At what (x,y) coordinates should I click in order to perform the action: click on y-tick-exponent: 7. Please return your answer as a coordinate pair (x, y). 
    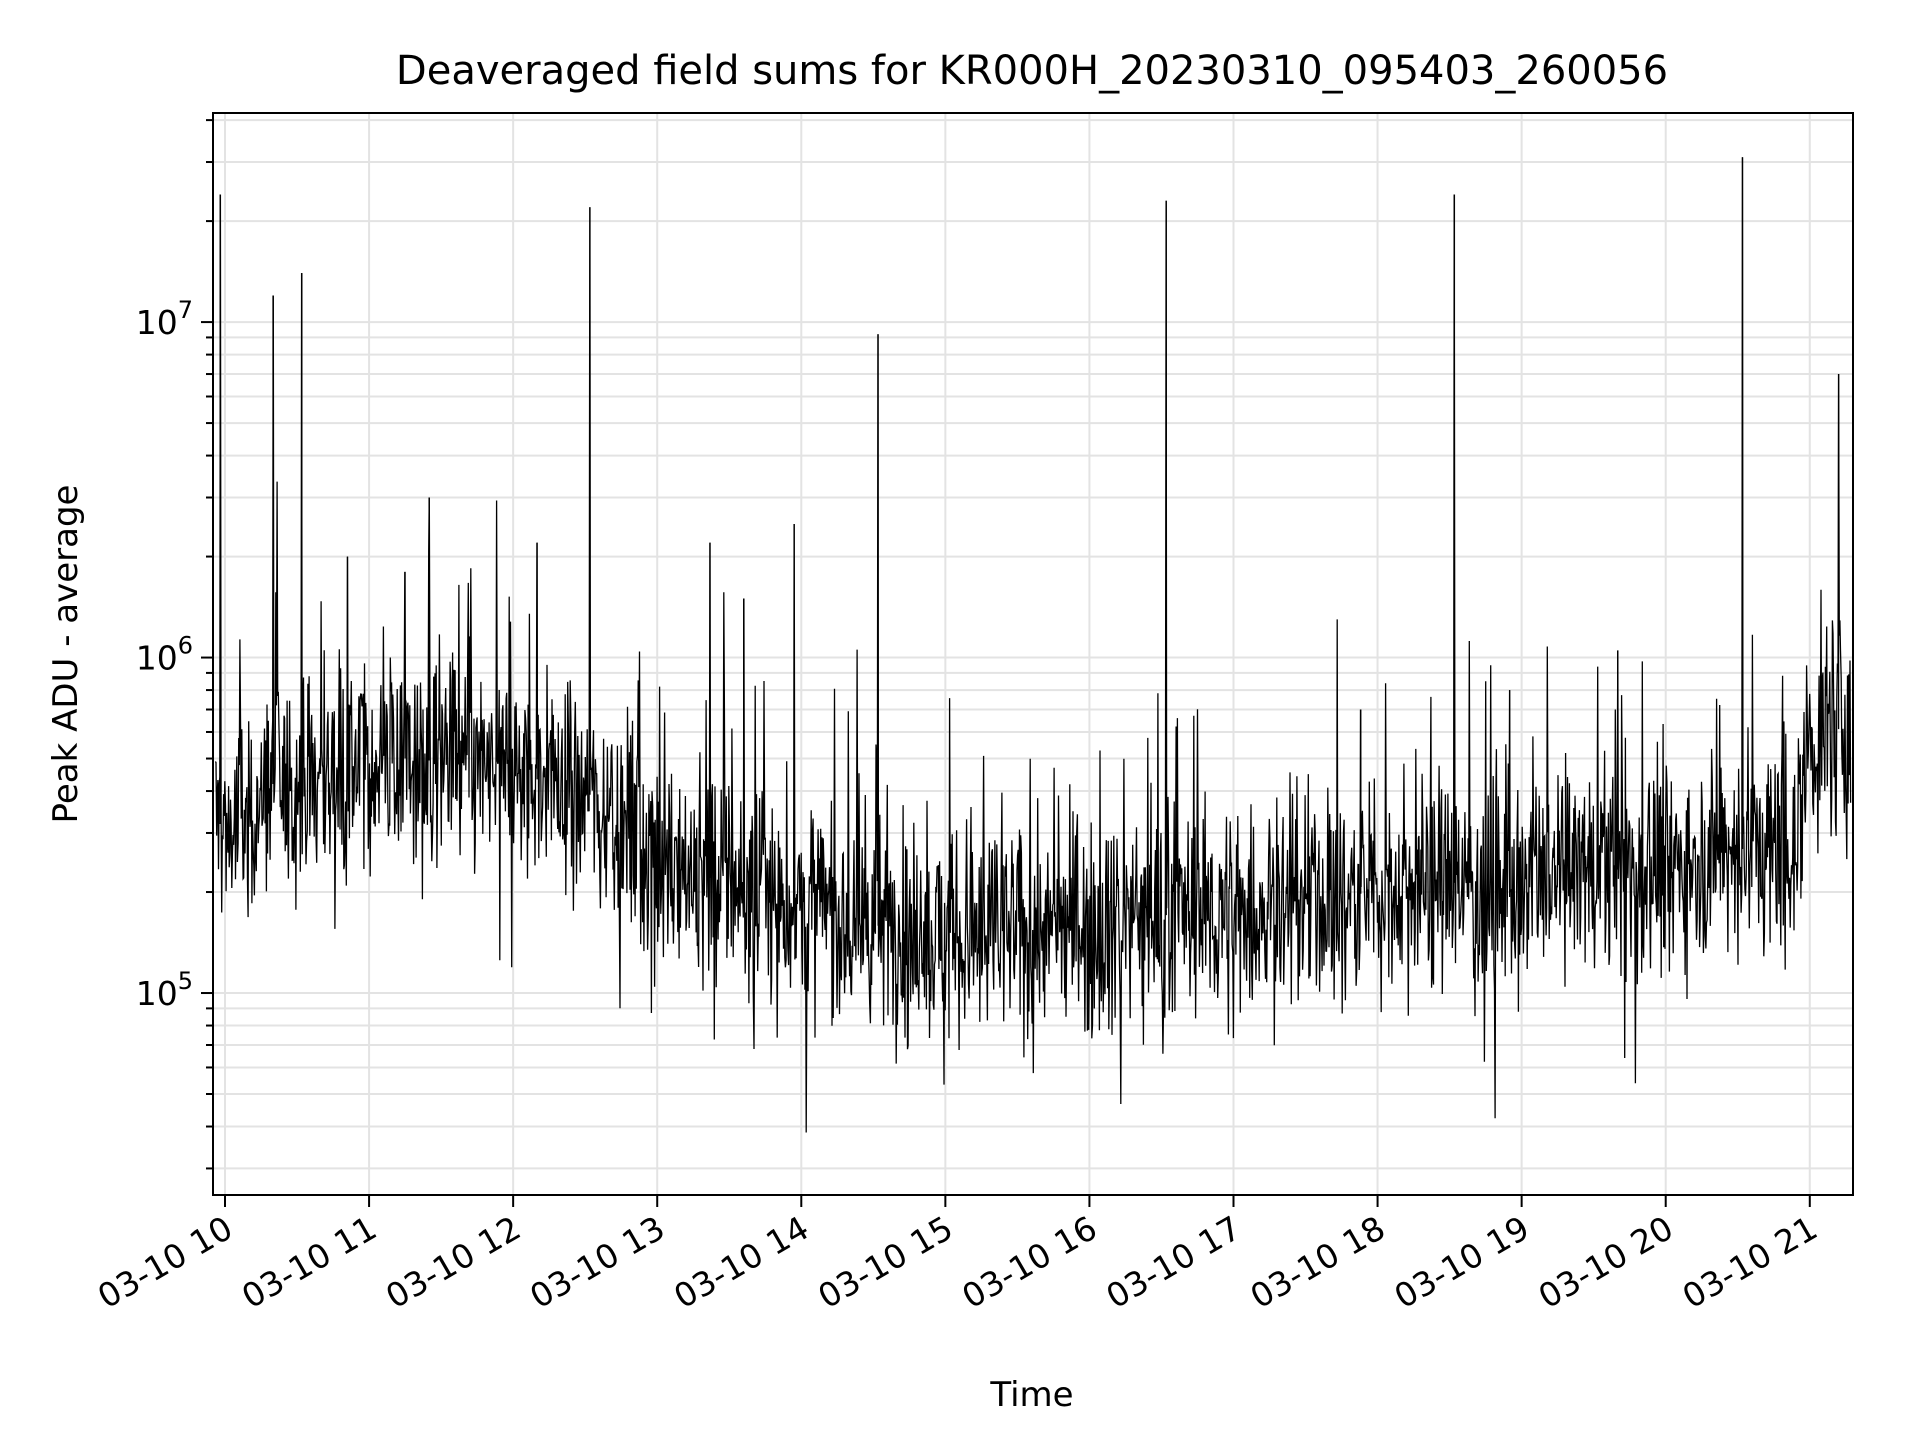
    Looking at the image, I should click on (185, 310).